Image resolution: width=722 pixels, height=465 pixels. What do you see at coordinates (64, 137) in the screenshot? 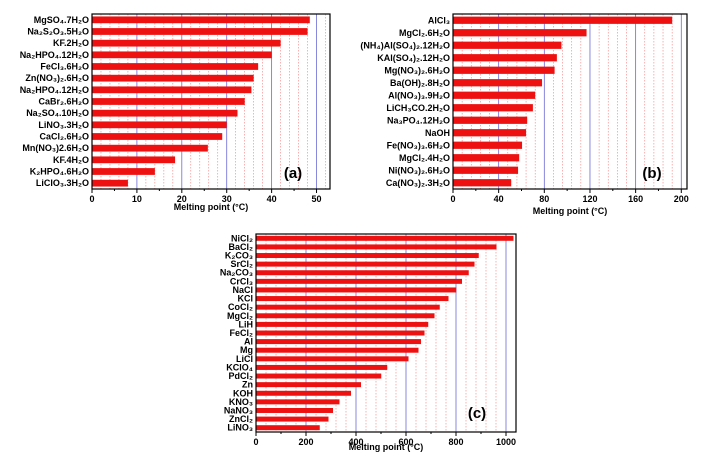
I see `category-label: CaCl₂.6H₂O` at bounding box center [64, 137].